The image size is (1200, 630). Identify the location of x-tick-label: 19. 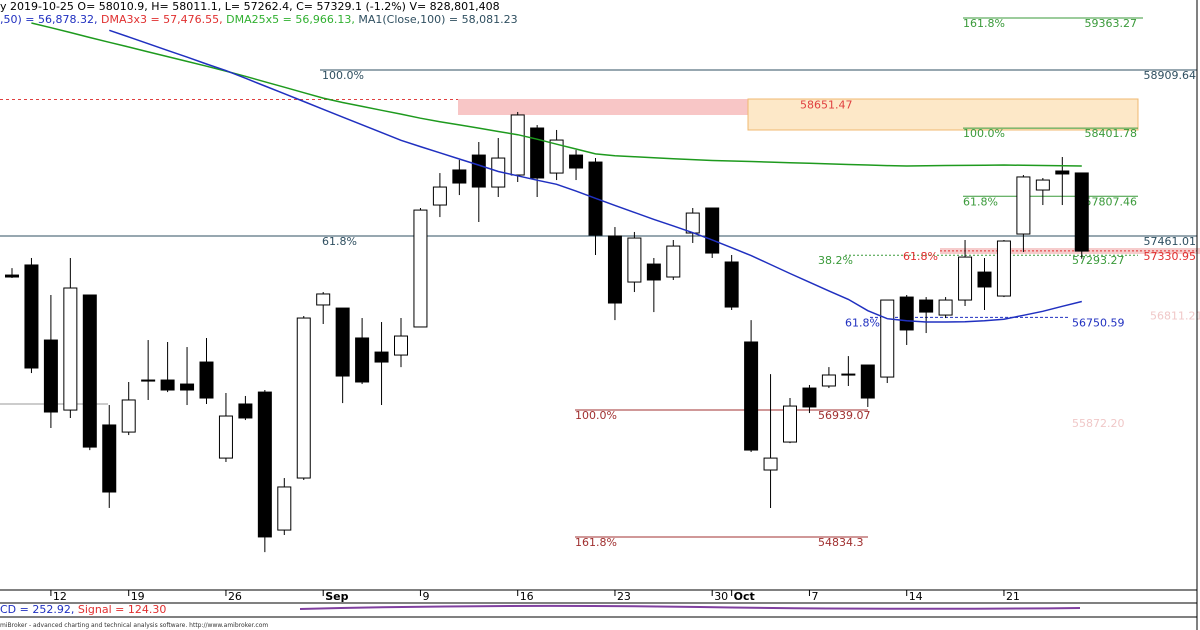
(138, 596).